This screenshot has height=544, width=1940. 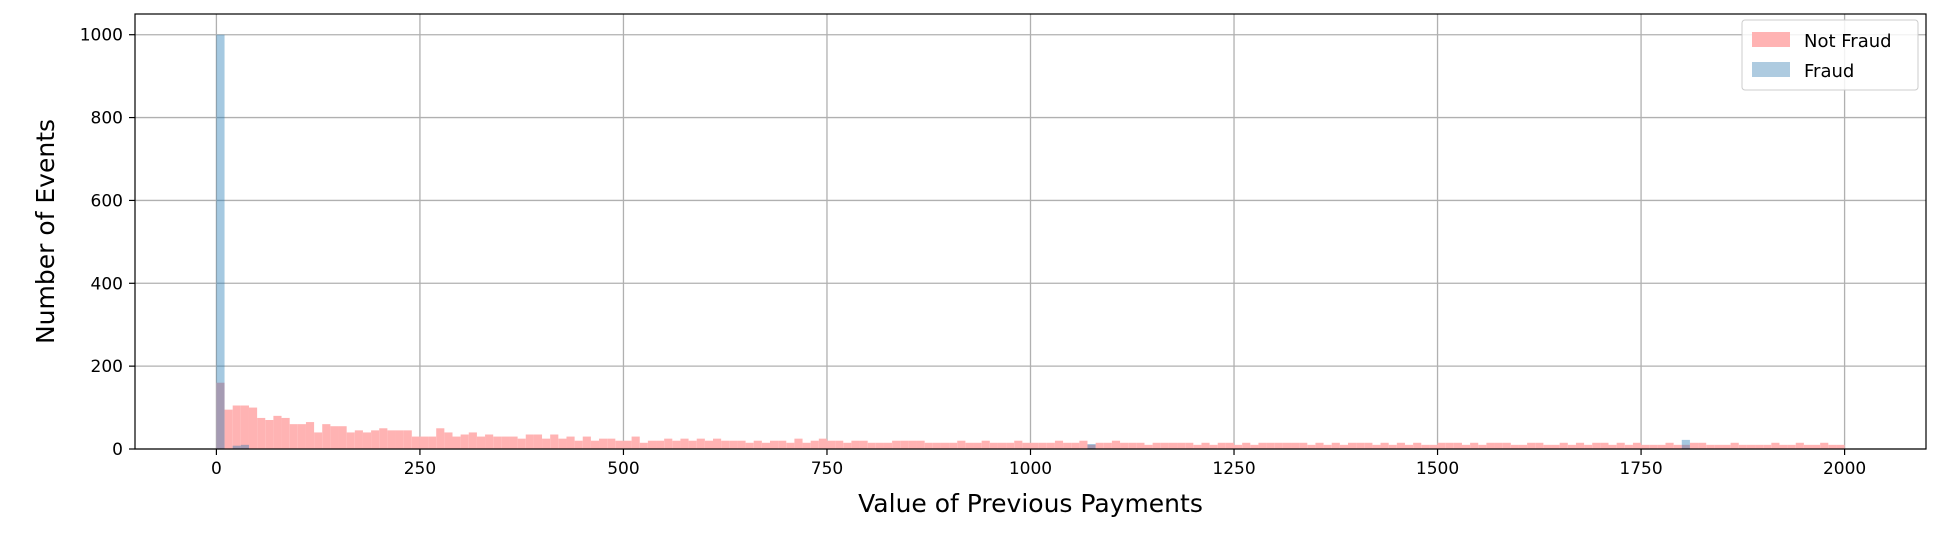 What do you see at coordinates (101, 36) in the screenshot?
I see `y-tick-label: 1000` at bounding box center [101, 36].